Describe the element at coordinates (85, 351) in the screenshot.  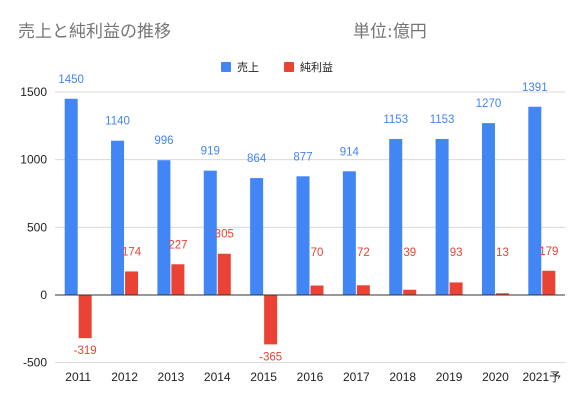
I see `data-label-net-income: -319` at that location.